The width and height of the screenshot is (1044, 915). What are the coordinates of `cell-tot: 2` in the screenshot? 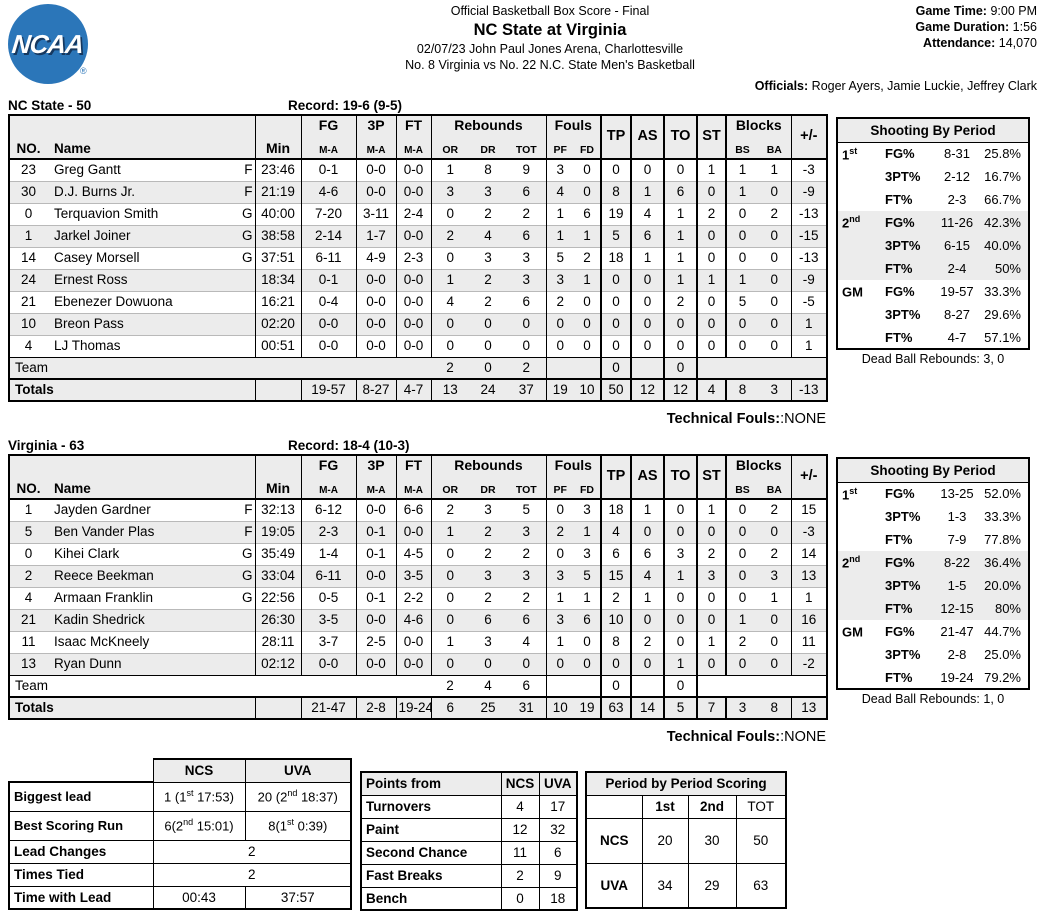 It's located at (527, 553).